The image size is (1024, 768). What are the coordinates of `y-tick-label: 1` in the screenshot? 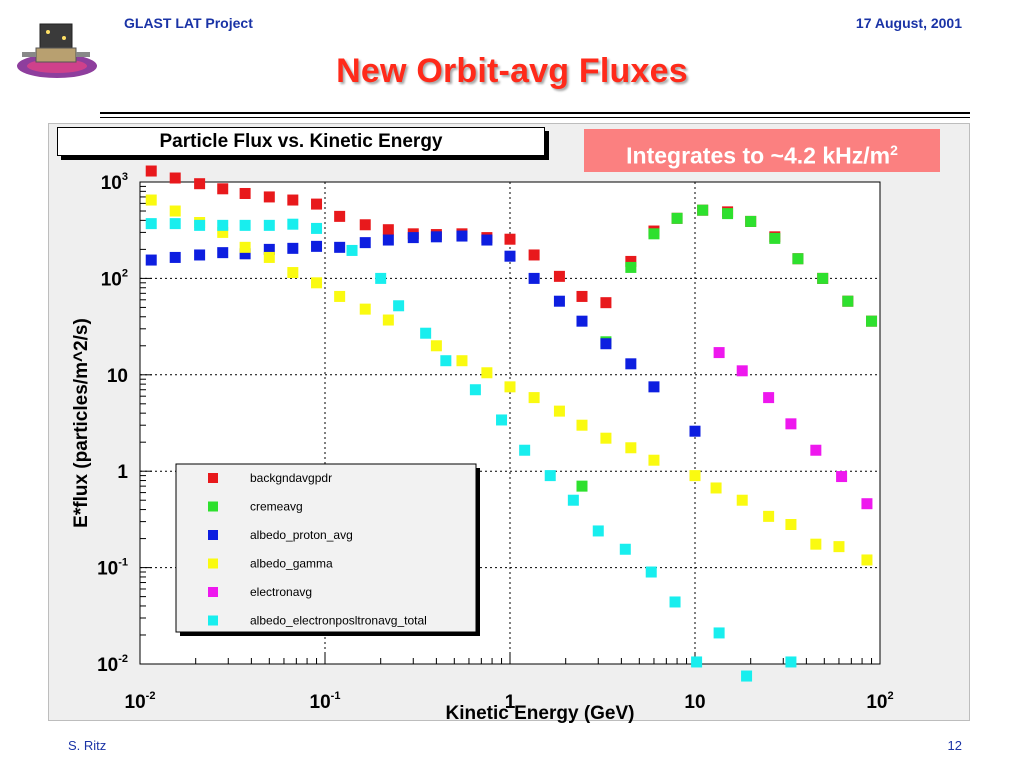 It's located at (122, 472).